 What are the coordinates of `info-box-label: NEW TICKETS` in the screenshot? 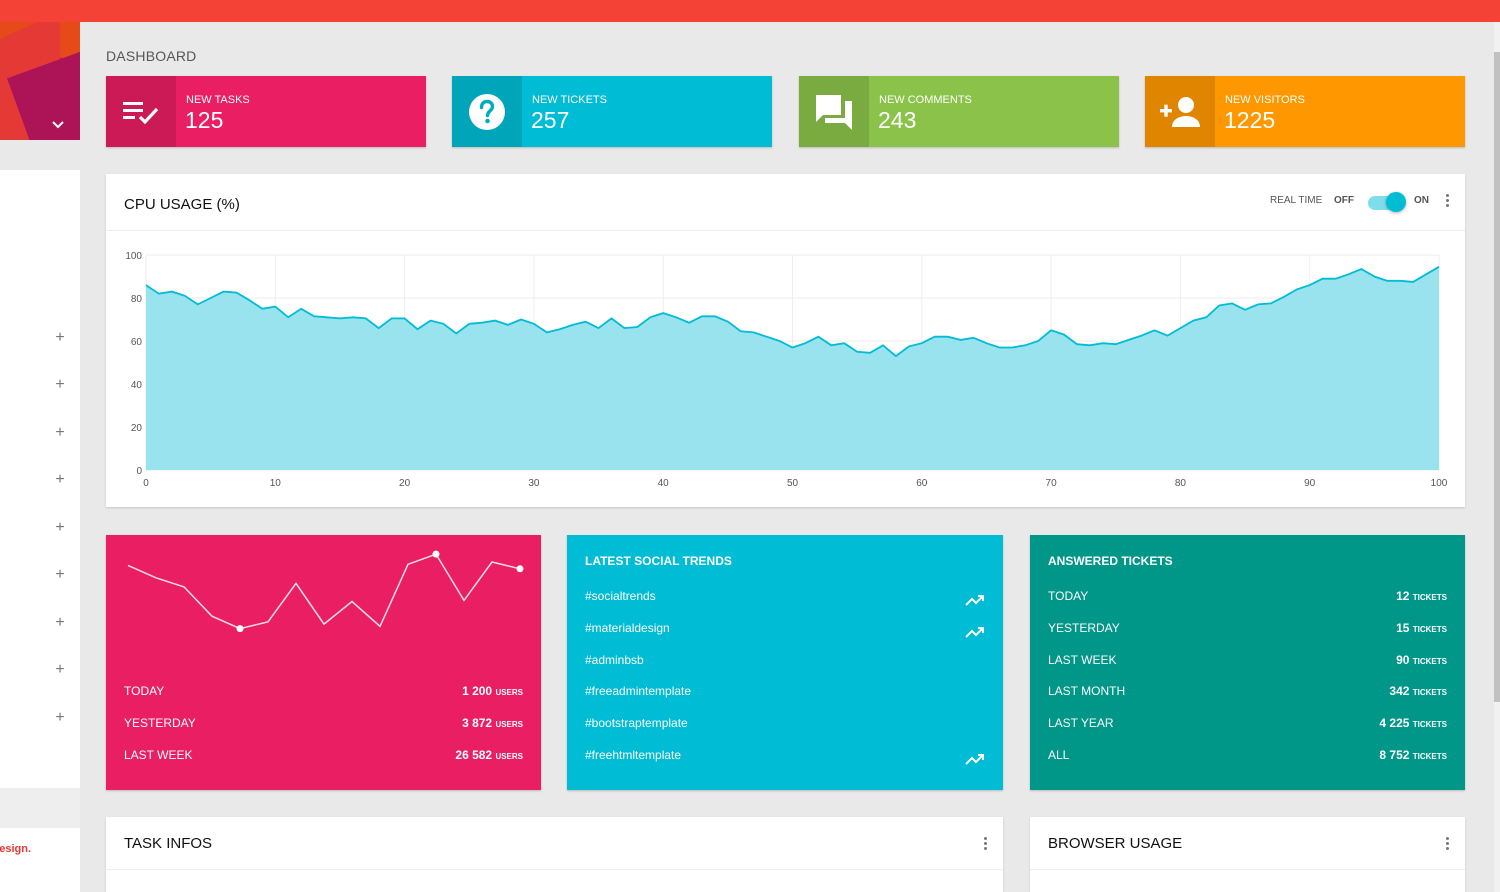 It's located at (569, 100).